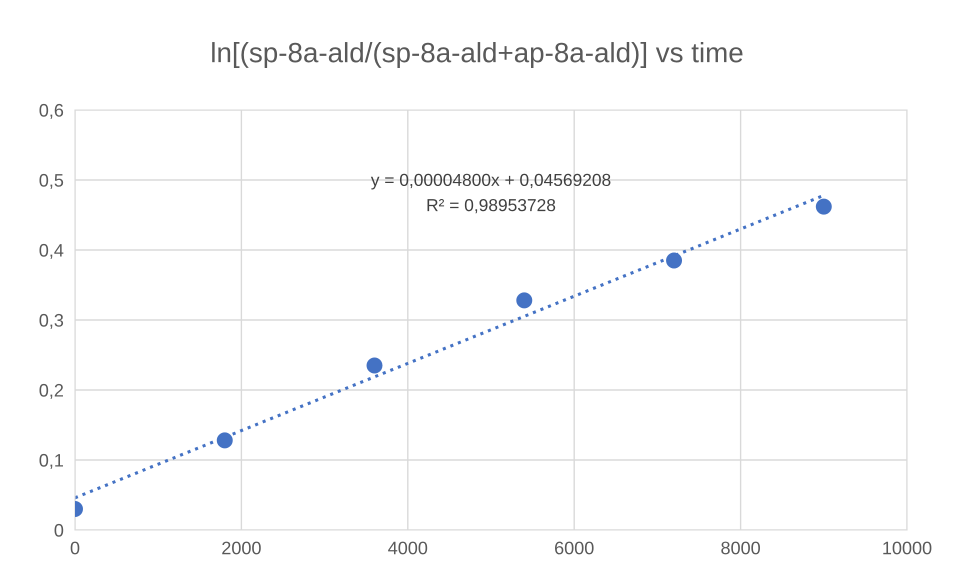  What do you see at coordinates (51, 391) in the screenshot?
I see `y-tick-label: 0,2` at bounding box center [51, 391].